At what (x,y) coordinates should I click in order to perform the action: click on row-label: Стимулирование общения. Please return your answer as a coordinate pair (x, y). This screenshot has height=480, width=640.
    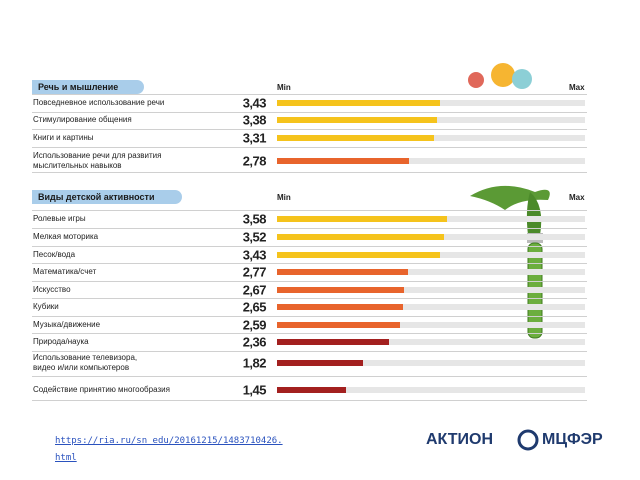
    Looking at the image, I should click on (82, 119).